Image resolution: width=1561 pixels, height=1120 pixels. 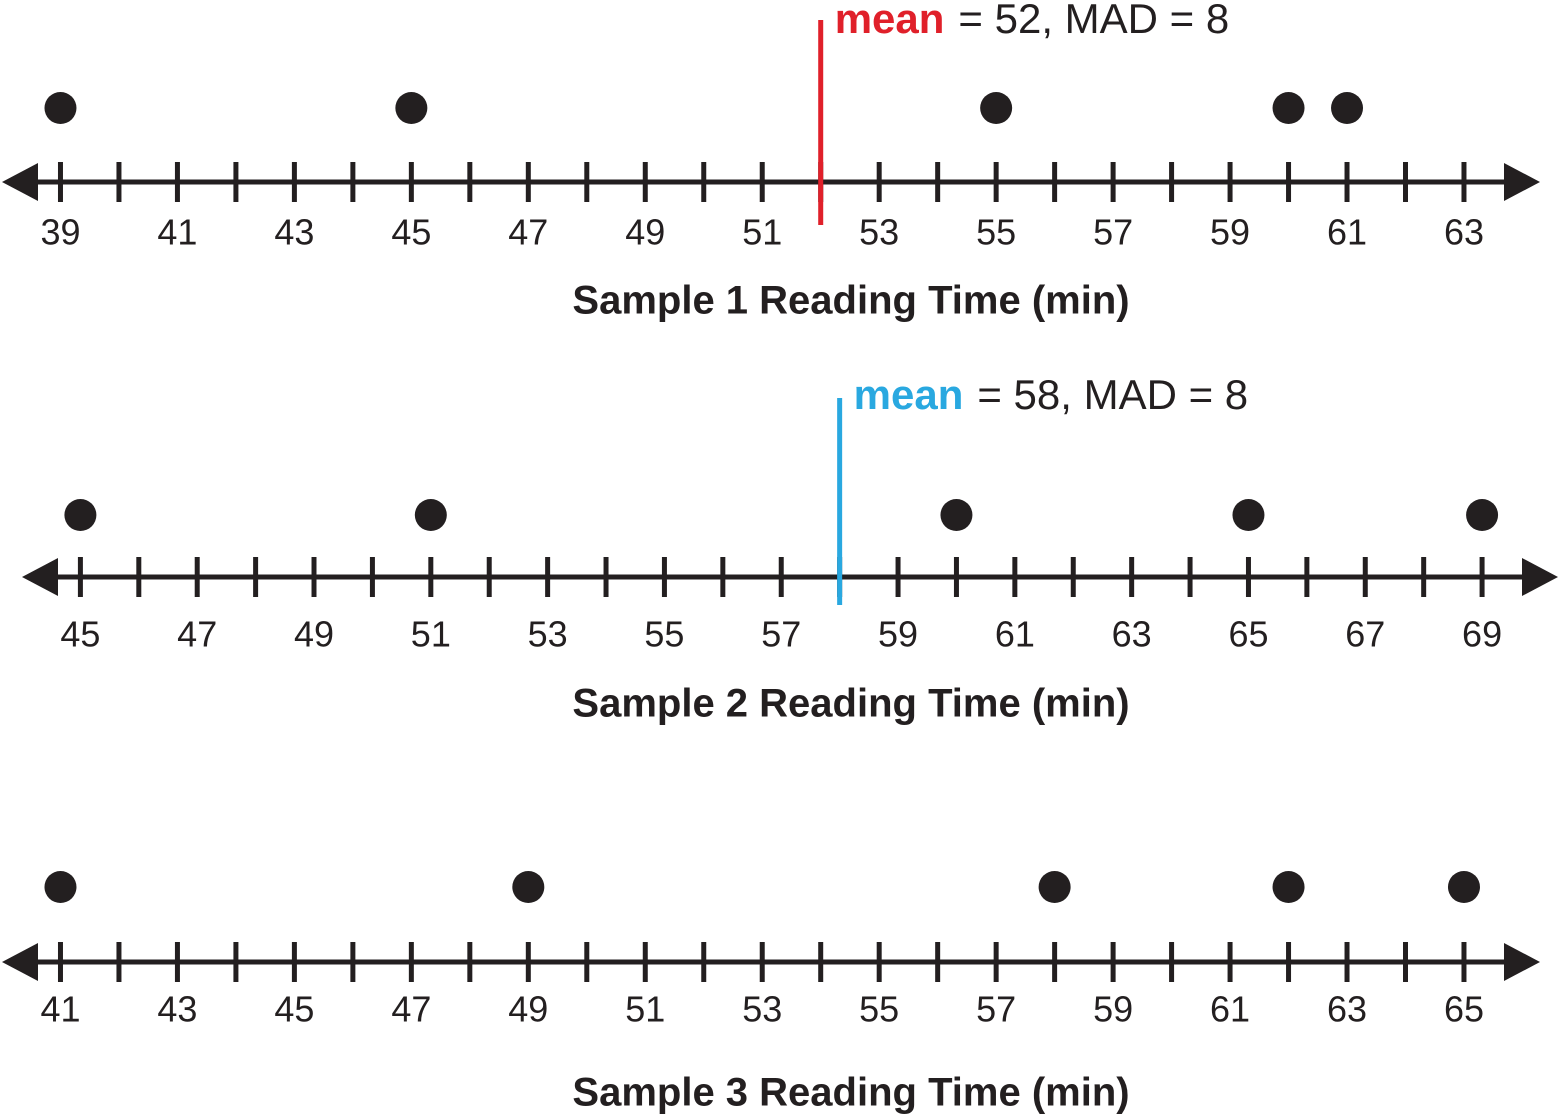 What do you see at coordinates (850, 1093) in the screenshot?
I see `axis-title: Sample 3 Reading Time (min)` at bounding box center [850, 1093].